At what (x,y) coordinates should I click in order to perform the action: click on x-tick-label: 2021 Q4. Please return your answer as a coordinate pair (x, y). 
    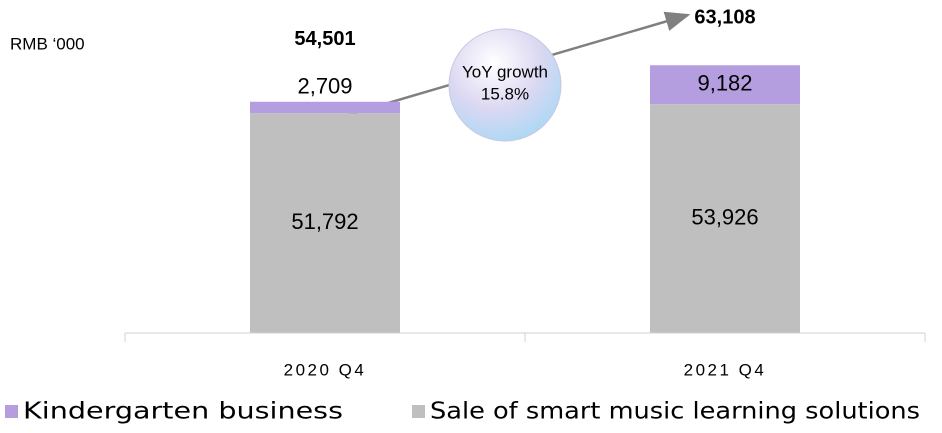
    Looking at the image, I should click on (725, 369).